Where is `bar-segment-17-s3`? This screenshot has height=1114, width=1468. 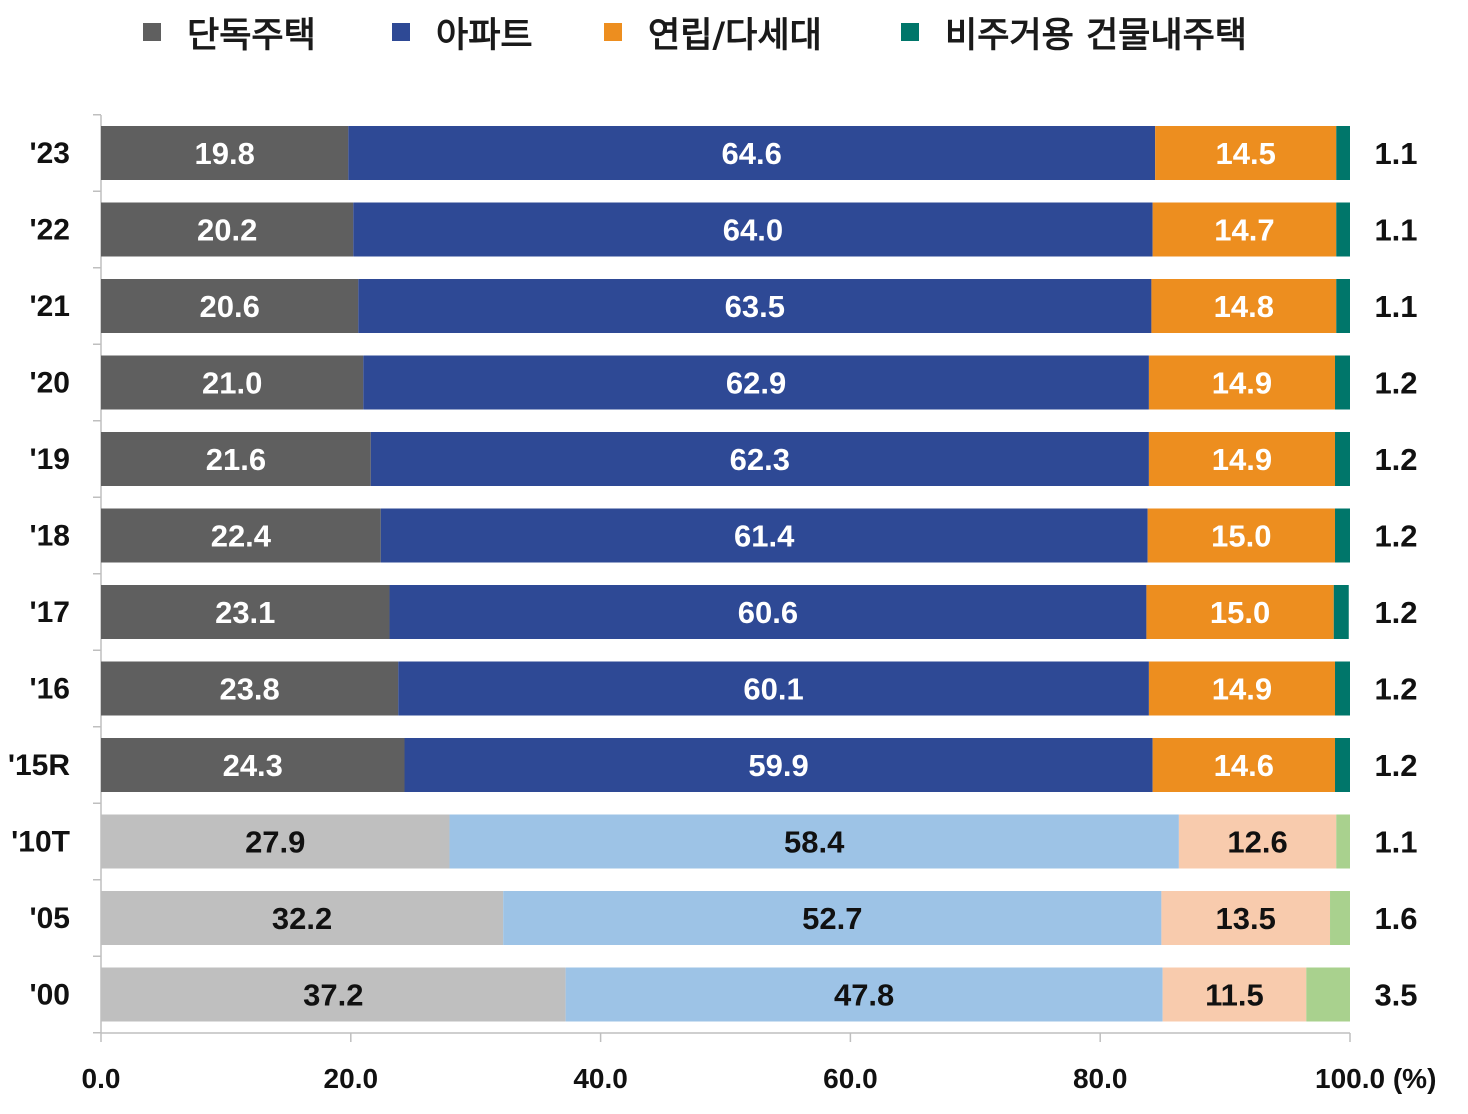 bar-segment-17-s3 is located at coordinates (1240, 612).